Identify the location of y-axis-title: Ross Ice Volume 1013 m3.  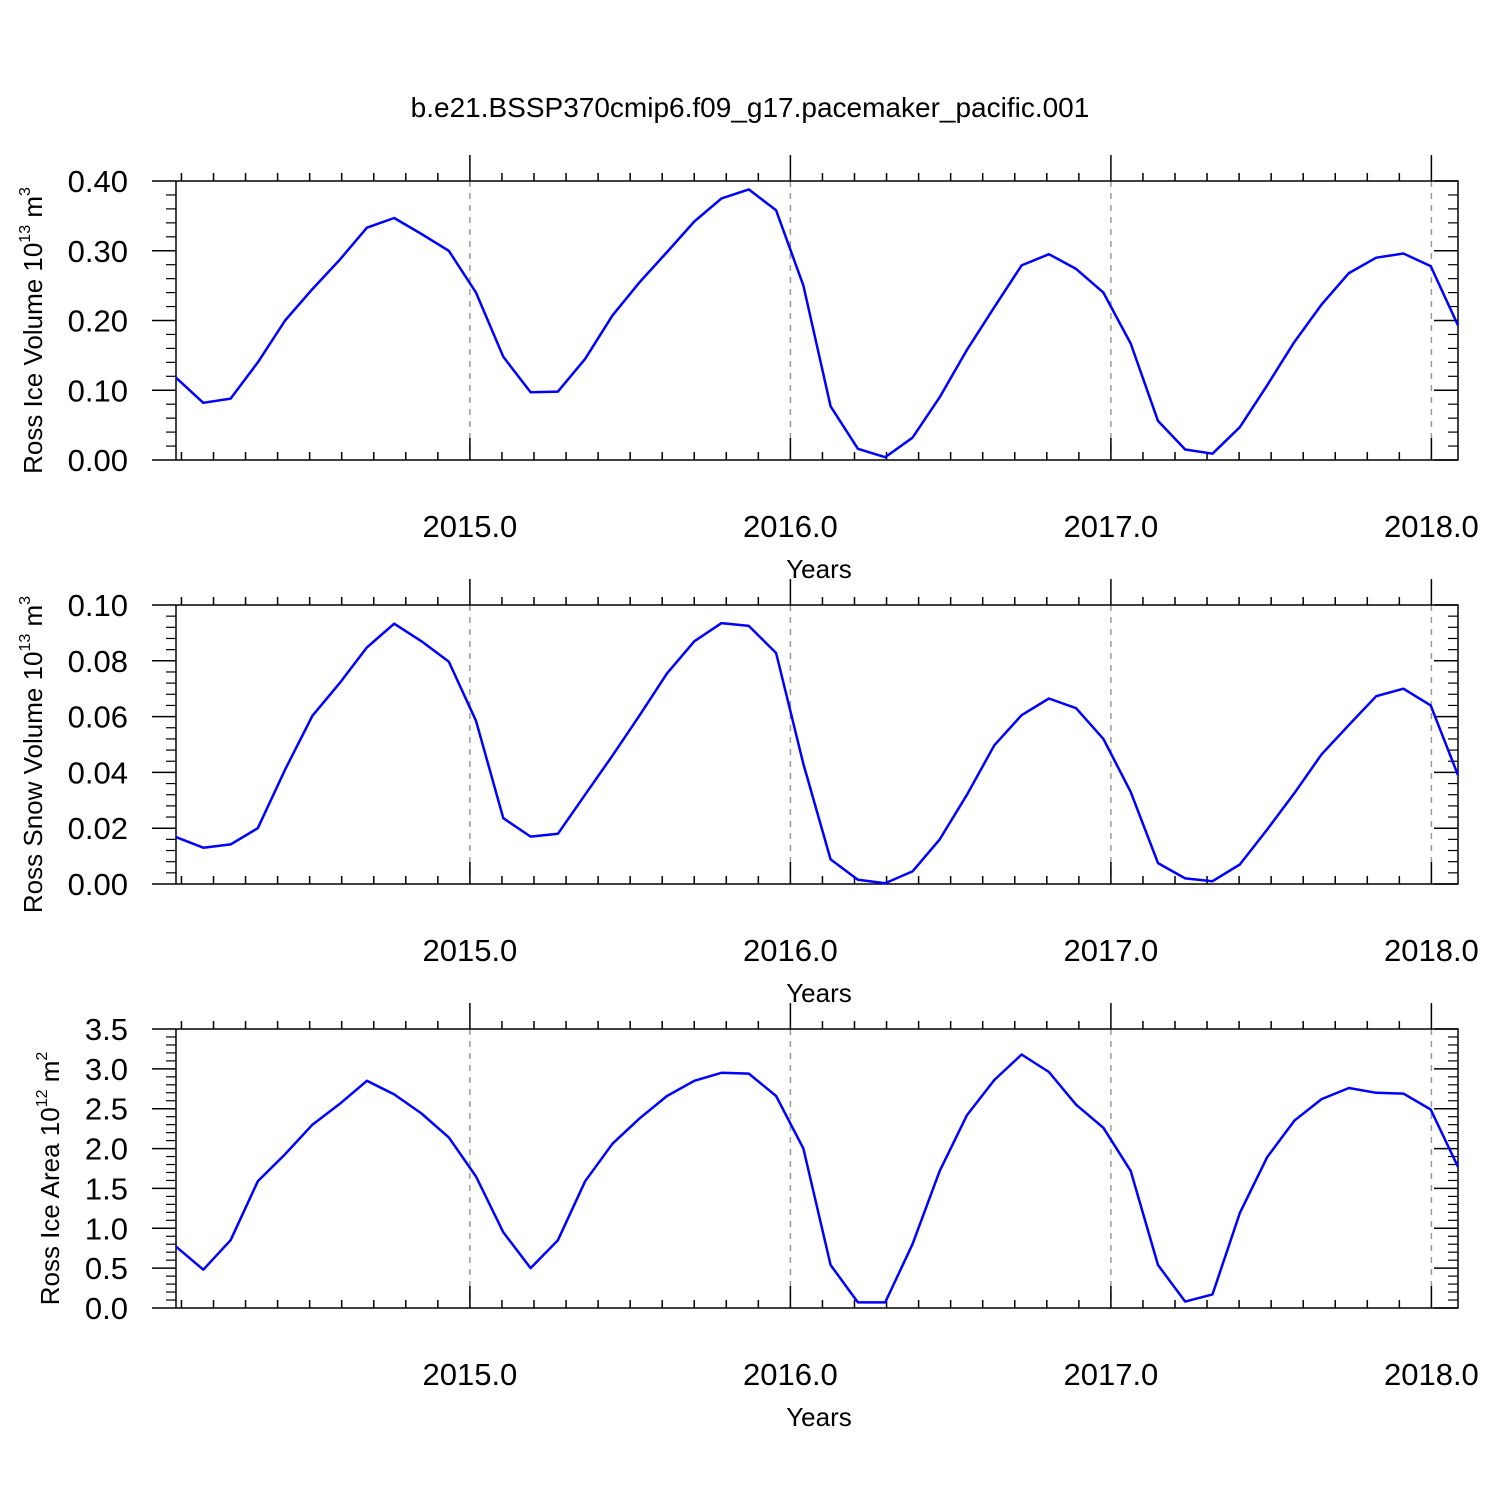
(32, 330).